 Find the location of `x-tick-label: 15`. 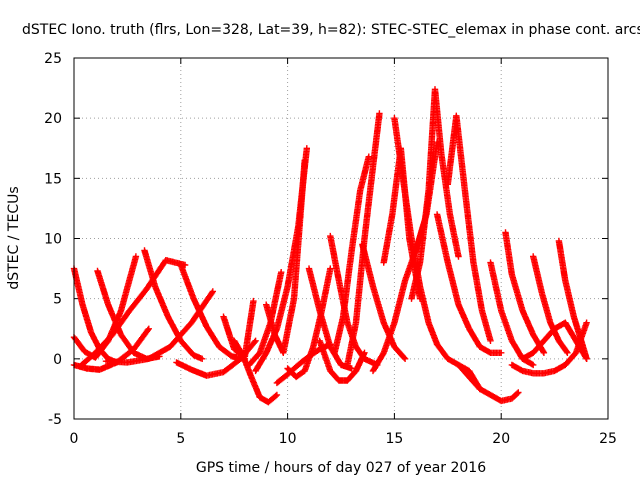

x-tick-label: 15 is located at coordinates (394, 439).